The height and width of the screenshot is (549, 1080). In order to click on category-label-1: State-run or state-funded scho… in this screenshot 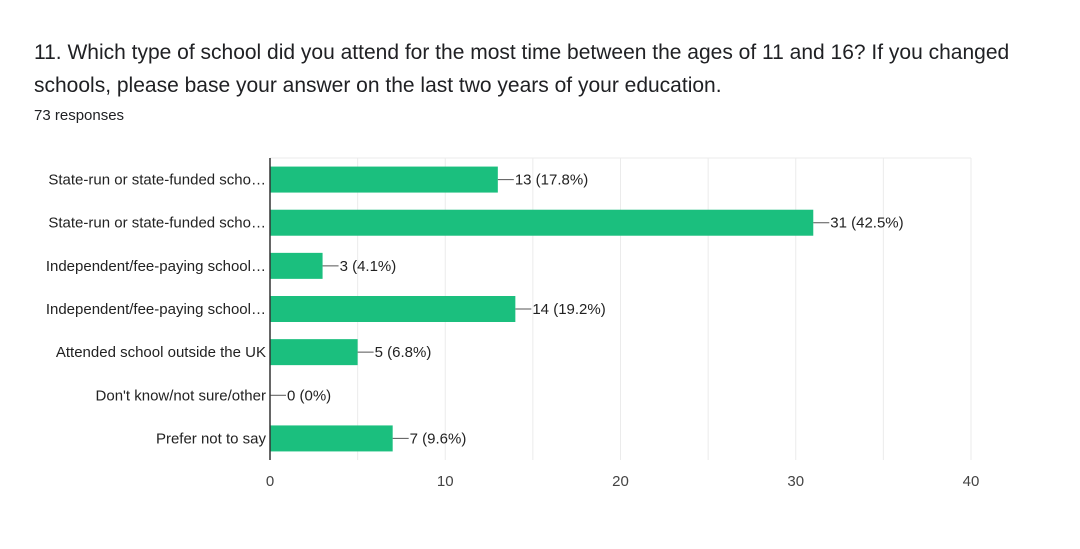, I will do `click(157, 223)`.